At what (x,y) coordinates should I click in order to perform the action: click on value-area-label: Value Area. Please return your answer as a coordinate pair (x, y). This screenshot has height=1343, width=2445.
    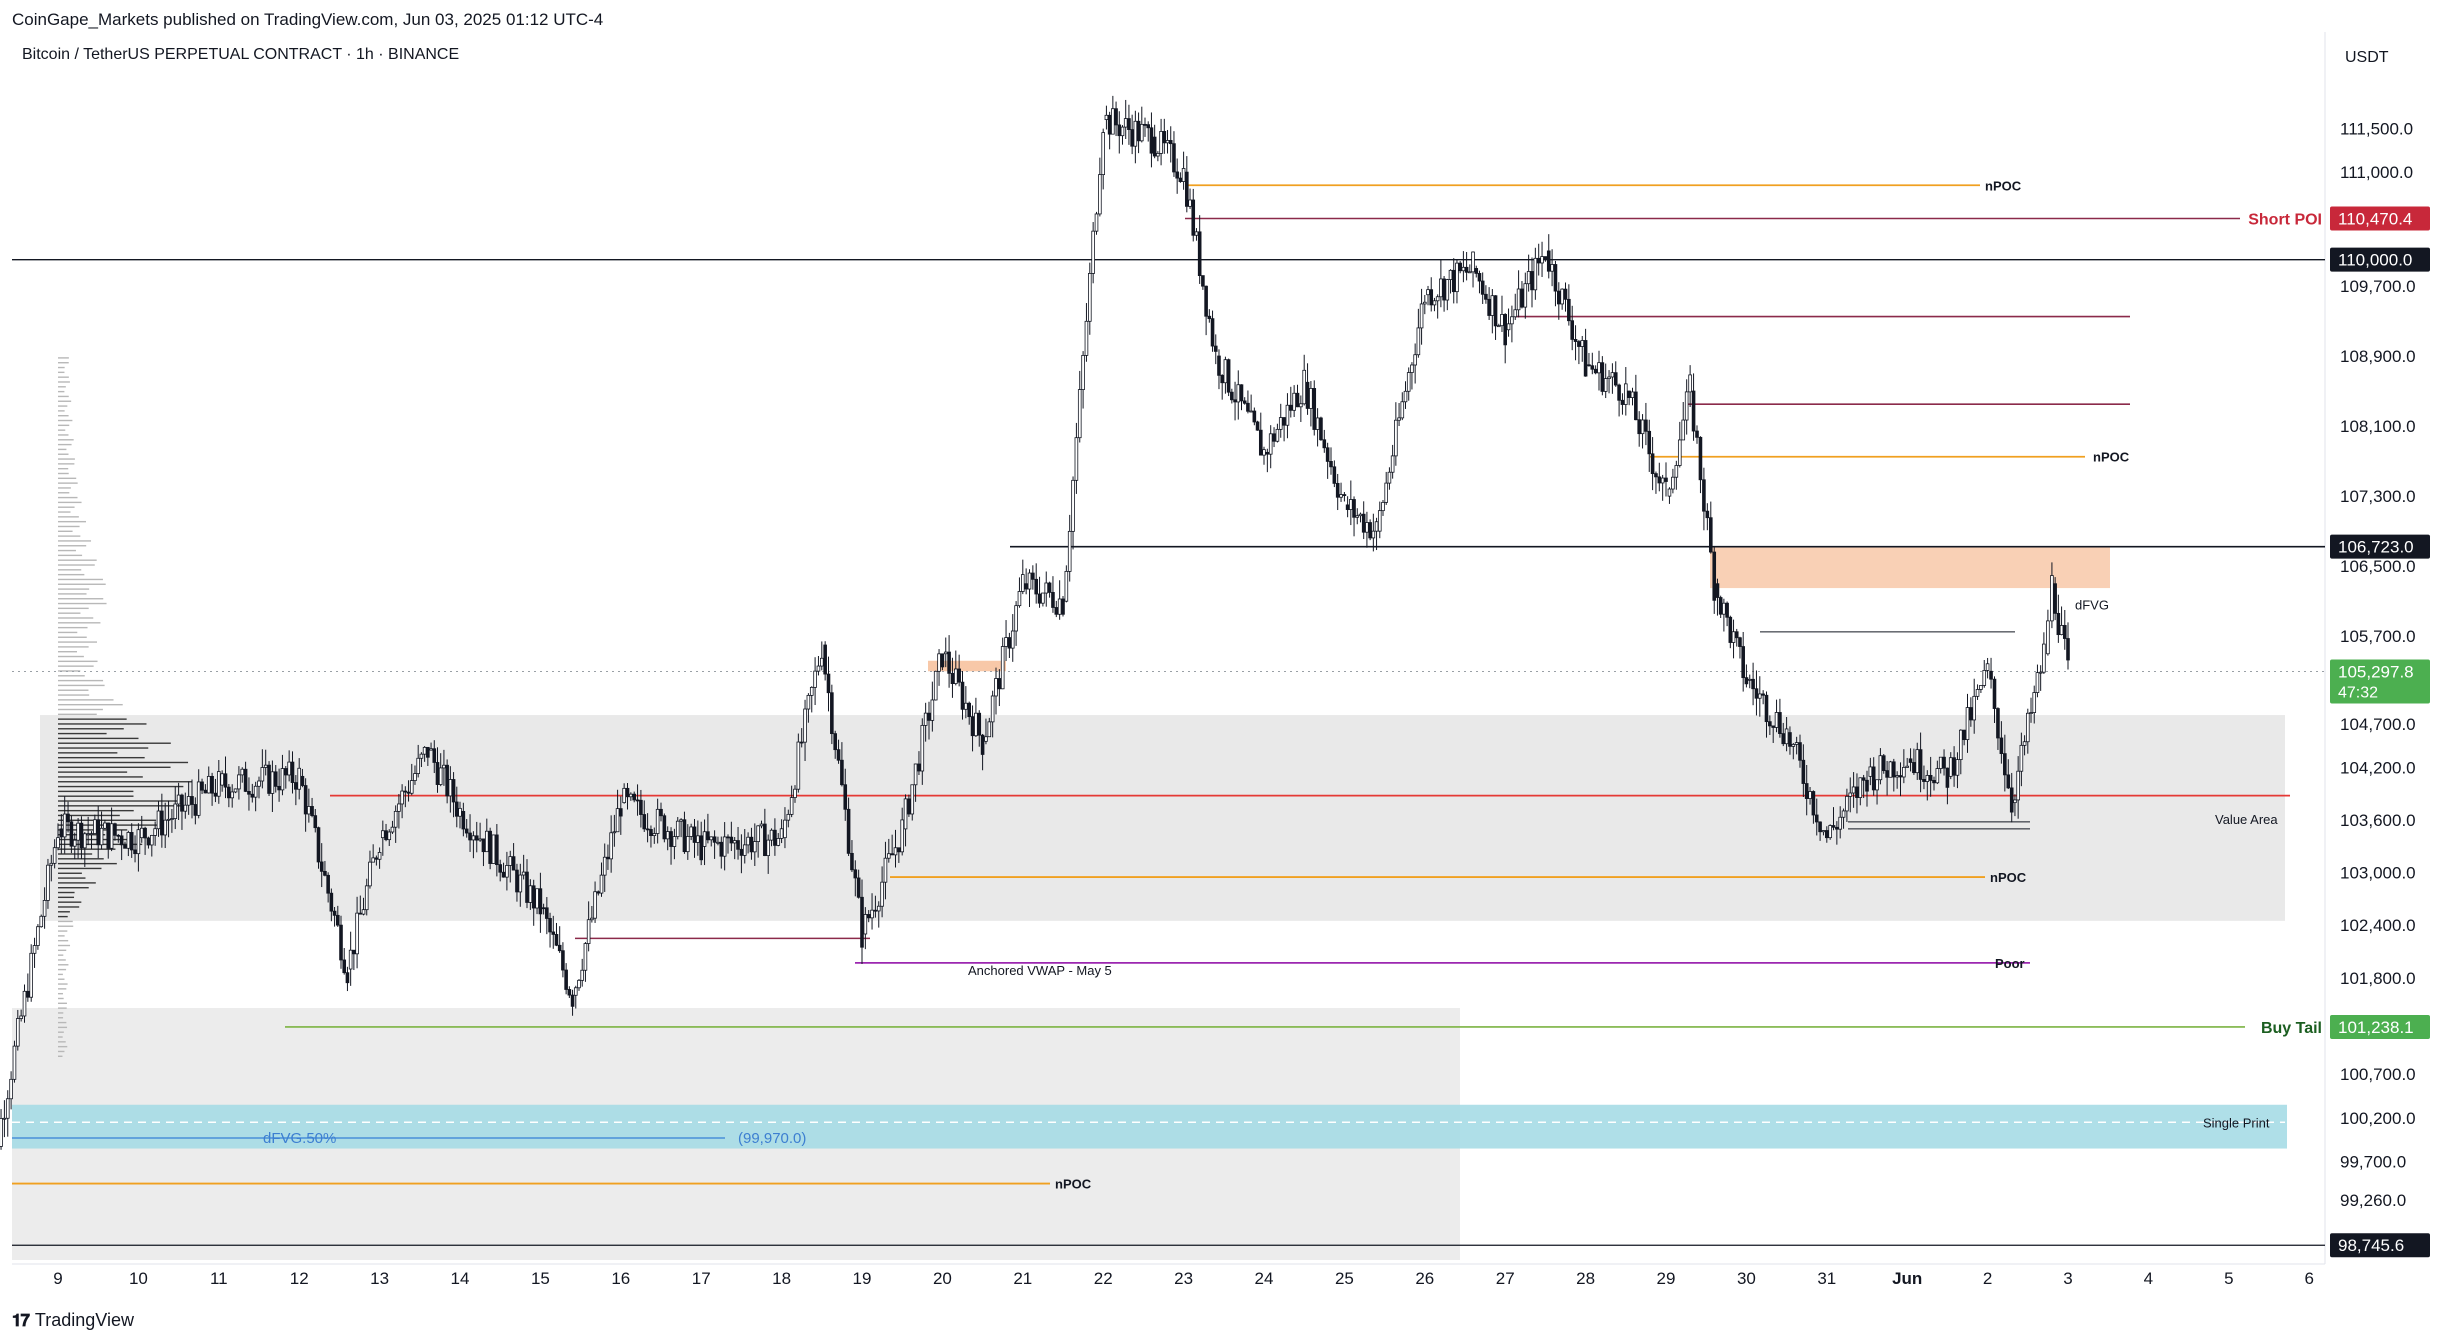
    Looking at the image, I should click on (2246, 819).